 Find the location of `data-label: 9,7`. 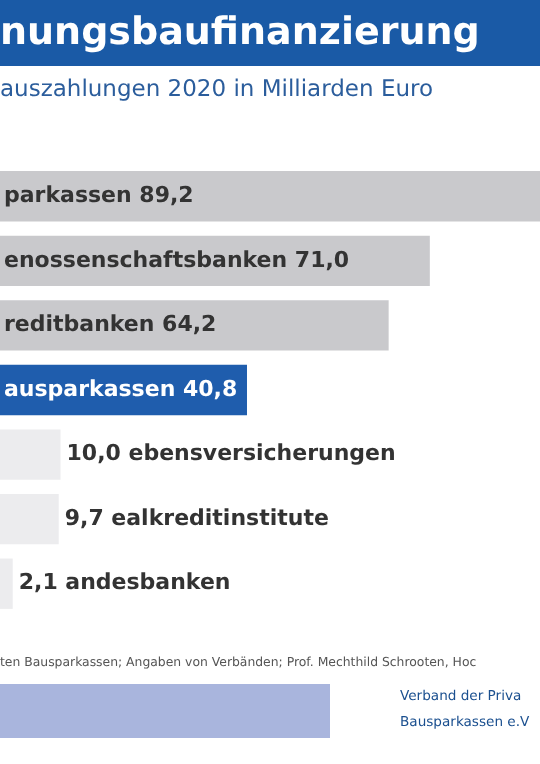

data-label: 9,7 is located at coordinates (84, 517).